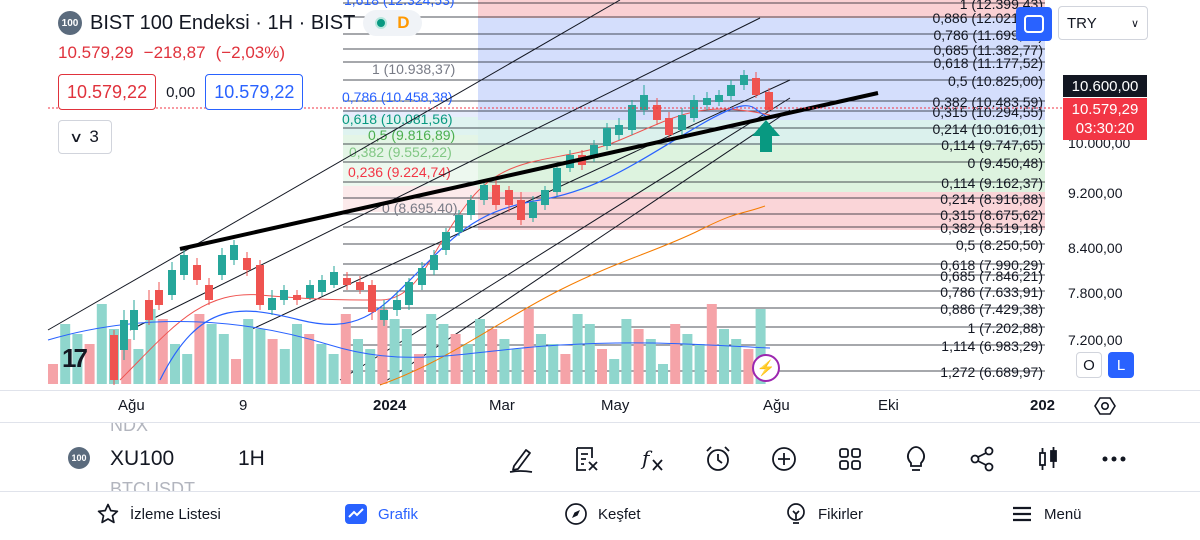  I want to click on buy-button: 10.579,22, so click(254, 92).